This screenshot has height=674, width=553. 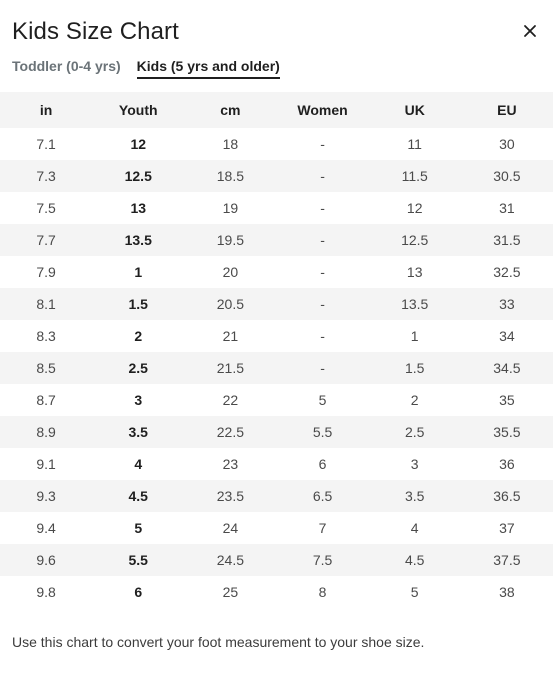 I want to click on cell-uk: 13.5, so click(x=414, y=304).